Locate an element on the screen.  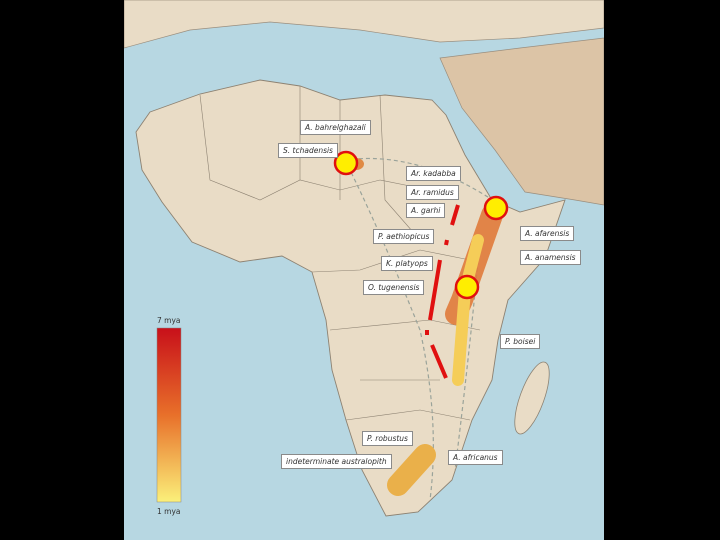
rift-dashed-line is located at coordinates (442, 291).